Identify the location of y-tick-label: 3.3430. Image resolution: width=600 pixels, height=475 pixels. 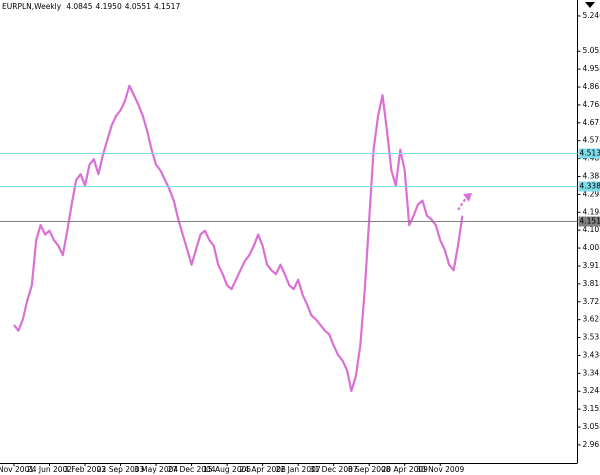
(591, 372).